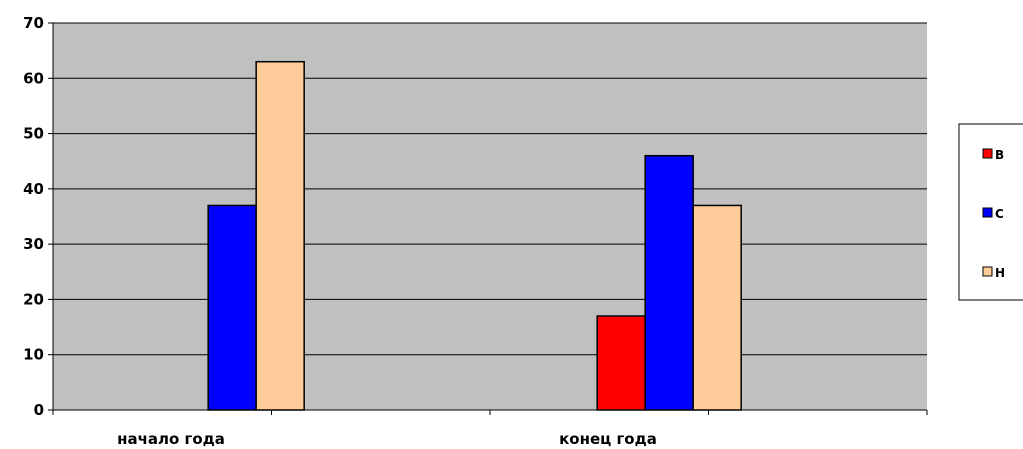 The height and width of the screenshot is (449, 1023). What do you see at coordinates (987, 271) in the screenshot?
I see `legend-swatch-Н` at bounding box center [987, 271].